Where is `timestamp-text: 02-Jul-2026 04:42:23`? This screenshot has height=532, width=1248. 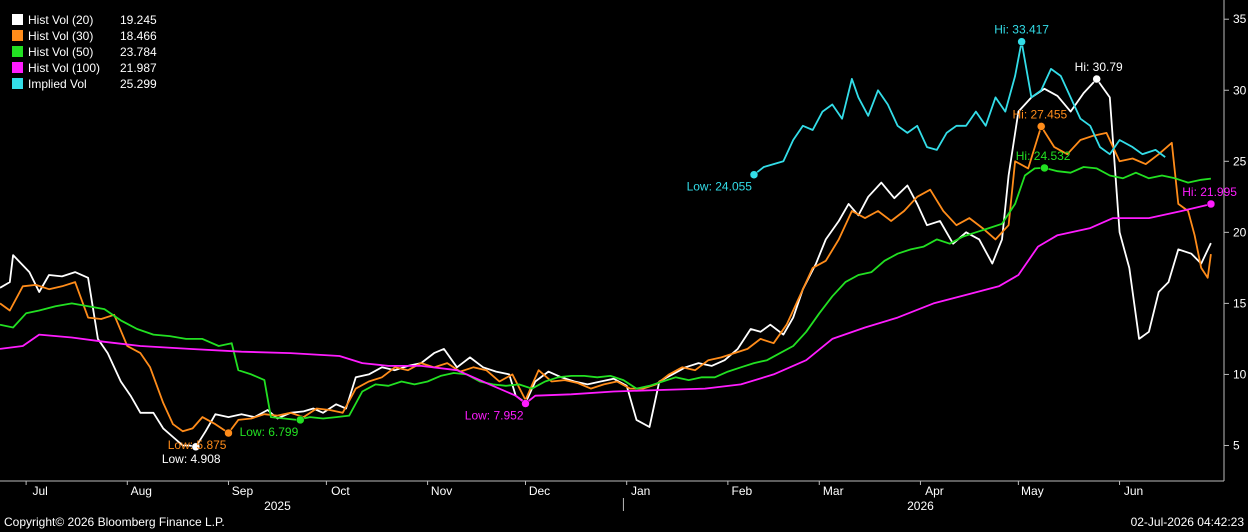
timestamp-text: 02-Jul-2026 04:42:23 is located at coordinates (1187, 522).